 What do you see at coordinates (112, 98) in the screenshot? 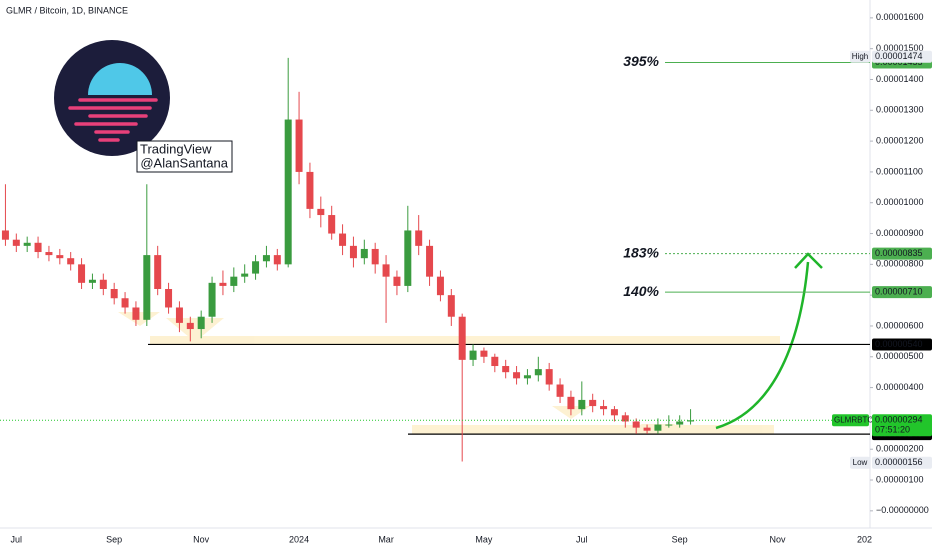
I see `logo` at bounding box center [112, 98].